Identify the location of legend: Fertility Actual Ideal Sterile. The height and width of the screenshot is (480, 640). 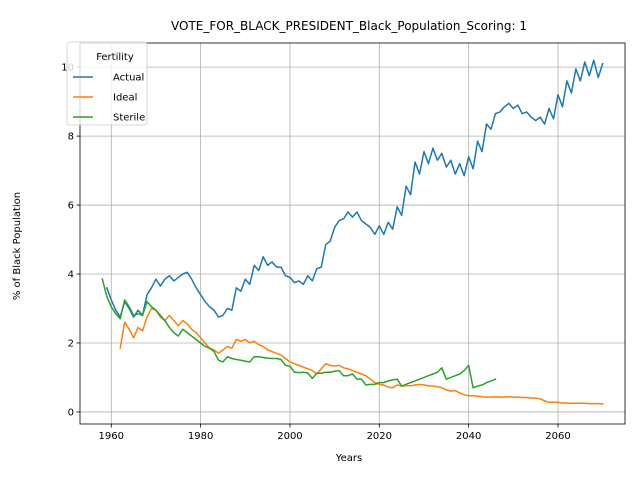
(107, 83).